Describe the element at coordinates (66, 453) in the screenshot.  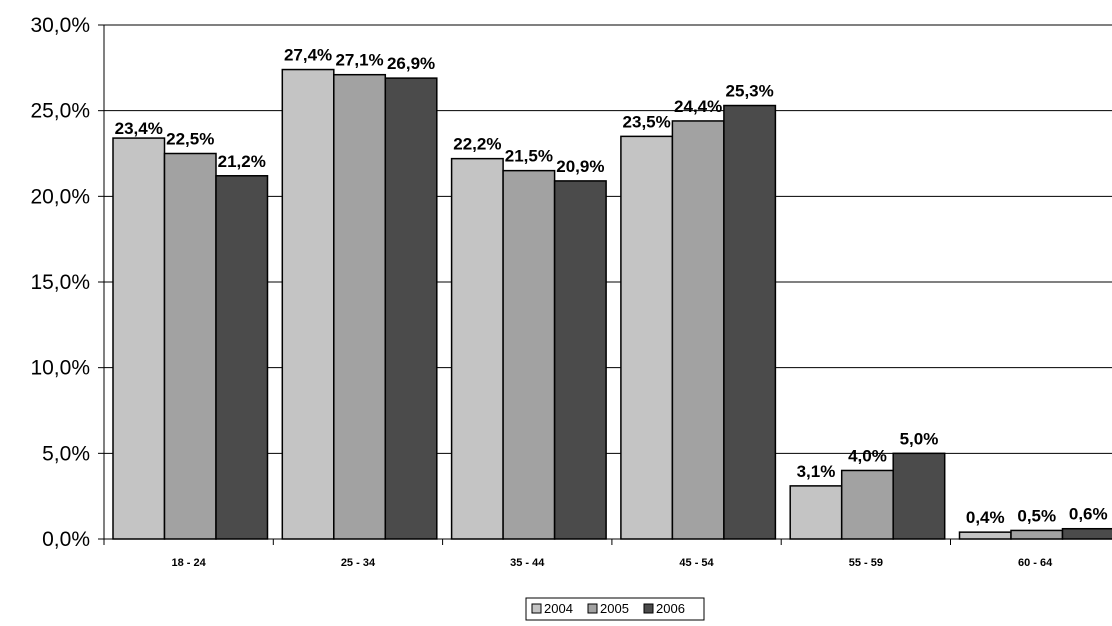
I see `y-tick-label: 5,0%` at that location.